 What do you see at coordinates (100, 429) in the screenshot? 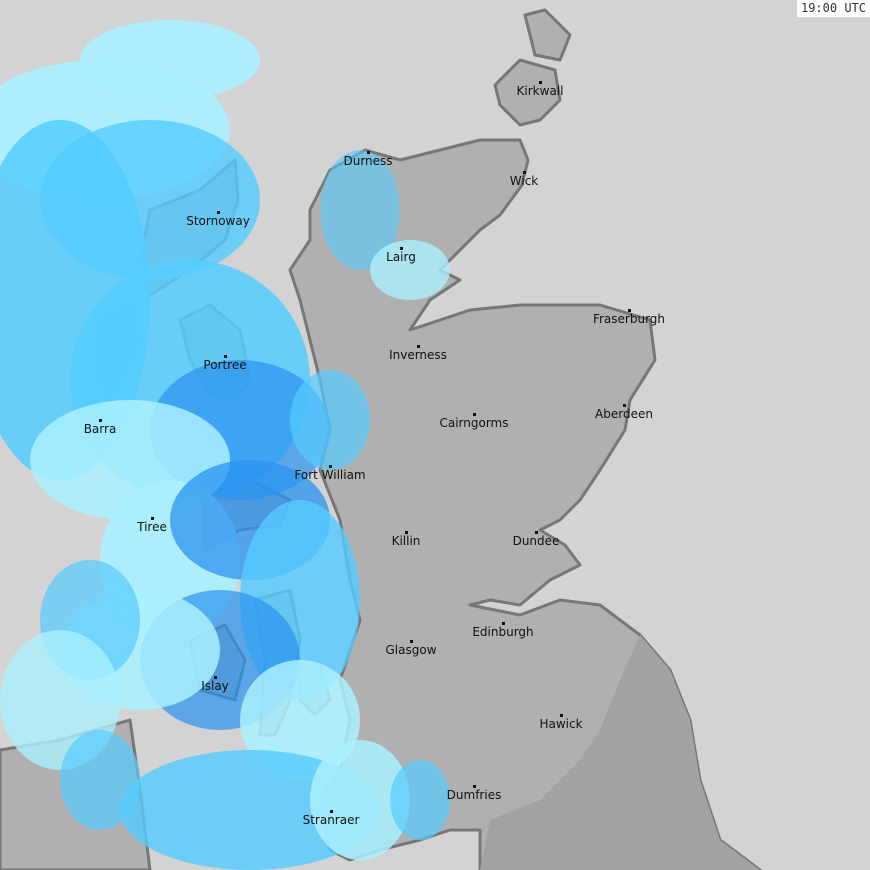
I see `city-label: Barra` at bounding box center [100, 429].